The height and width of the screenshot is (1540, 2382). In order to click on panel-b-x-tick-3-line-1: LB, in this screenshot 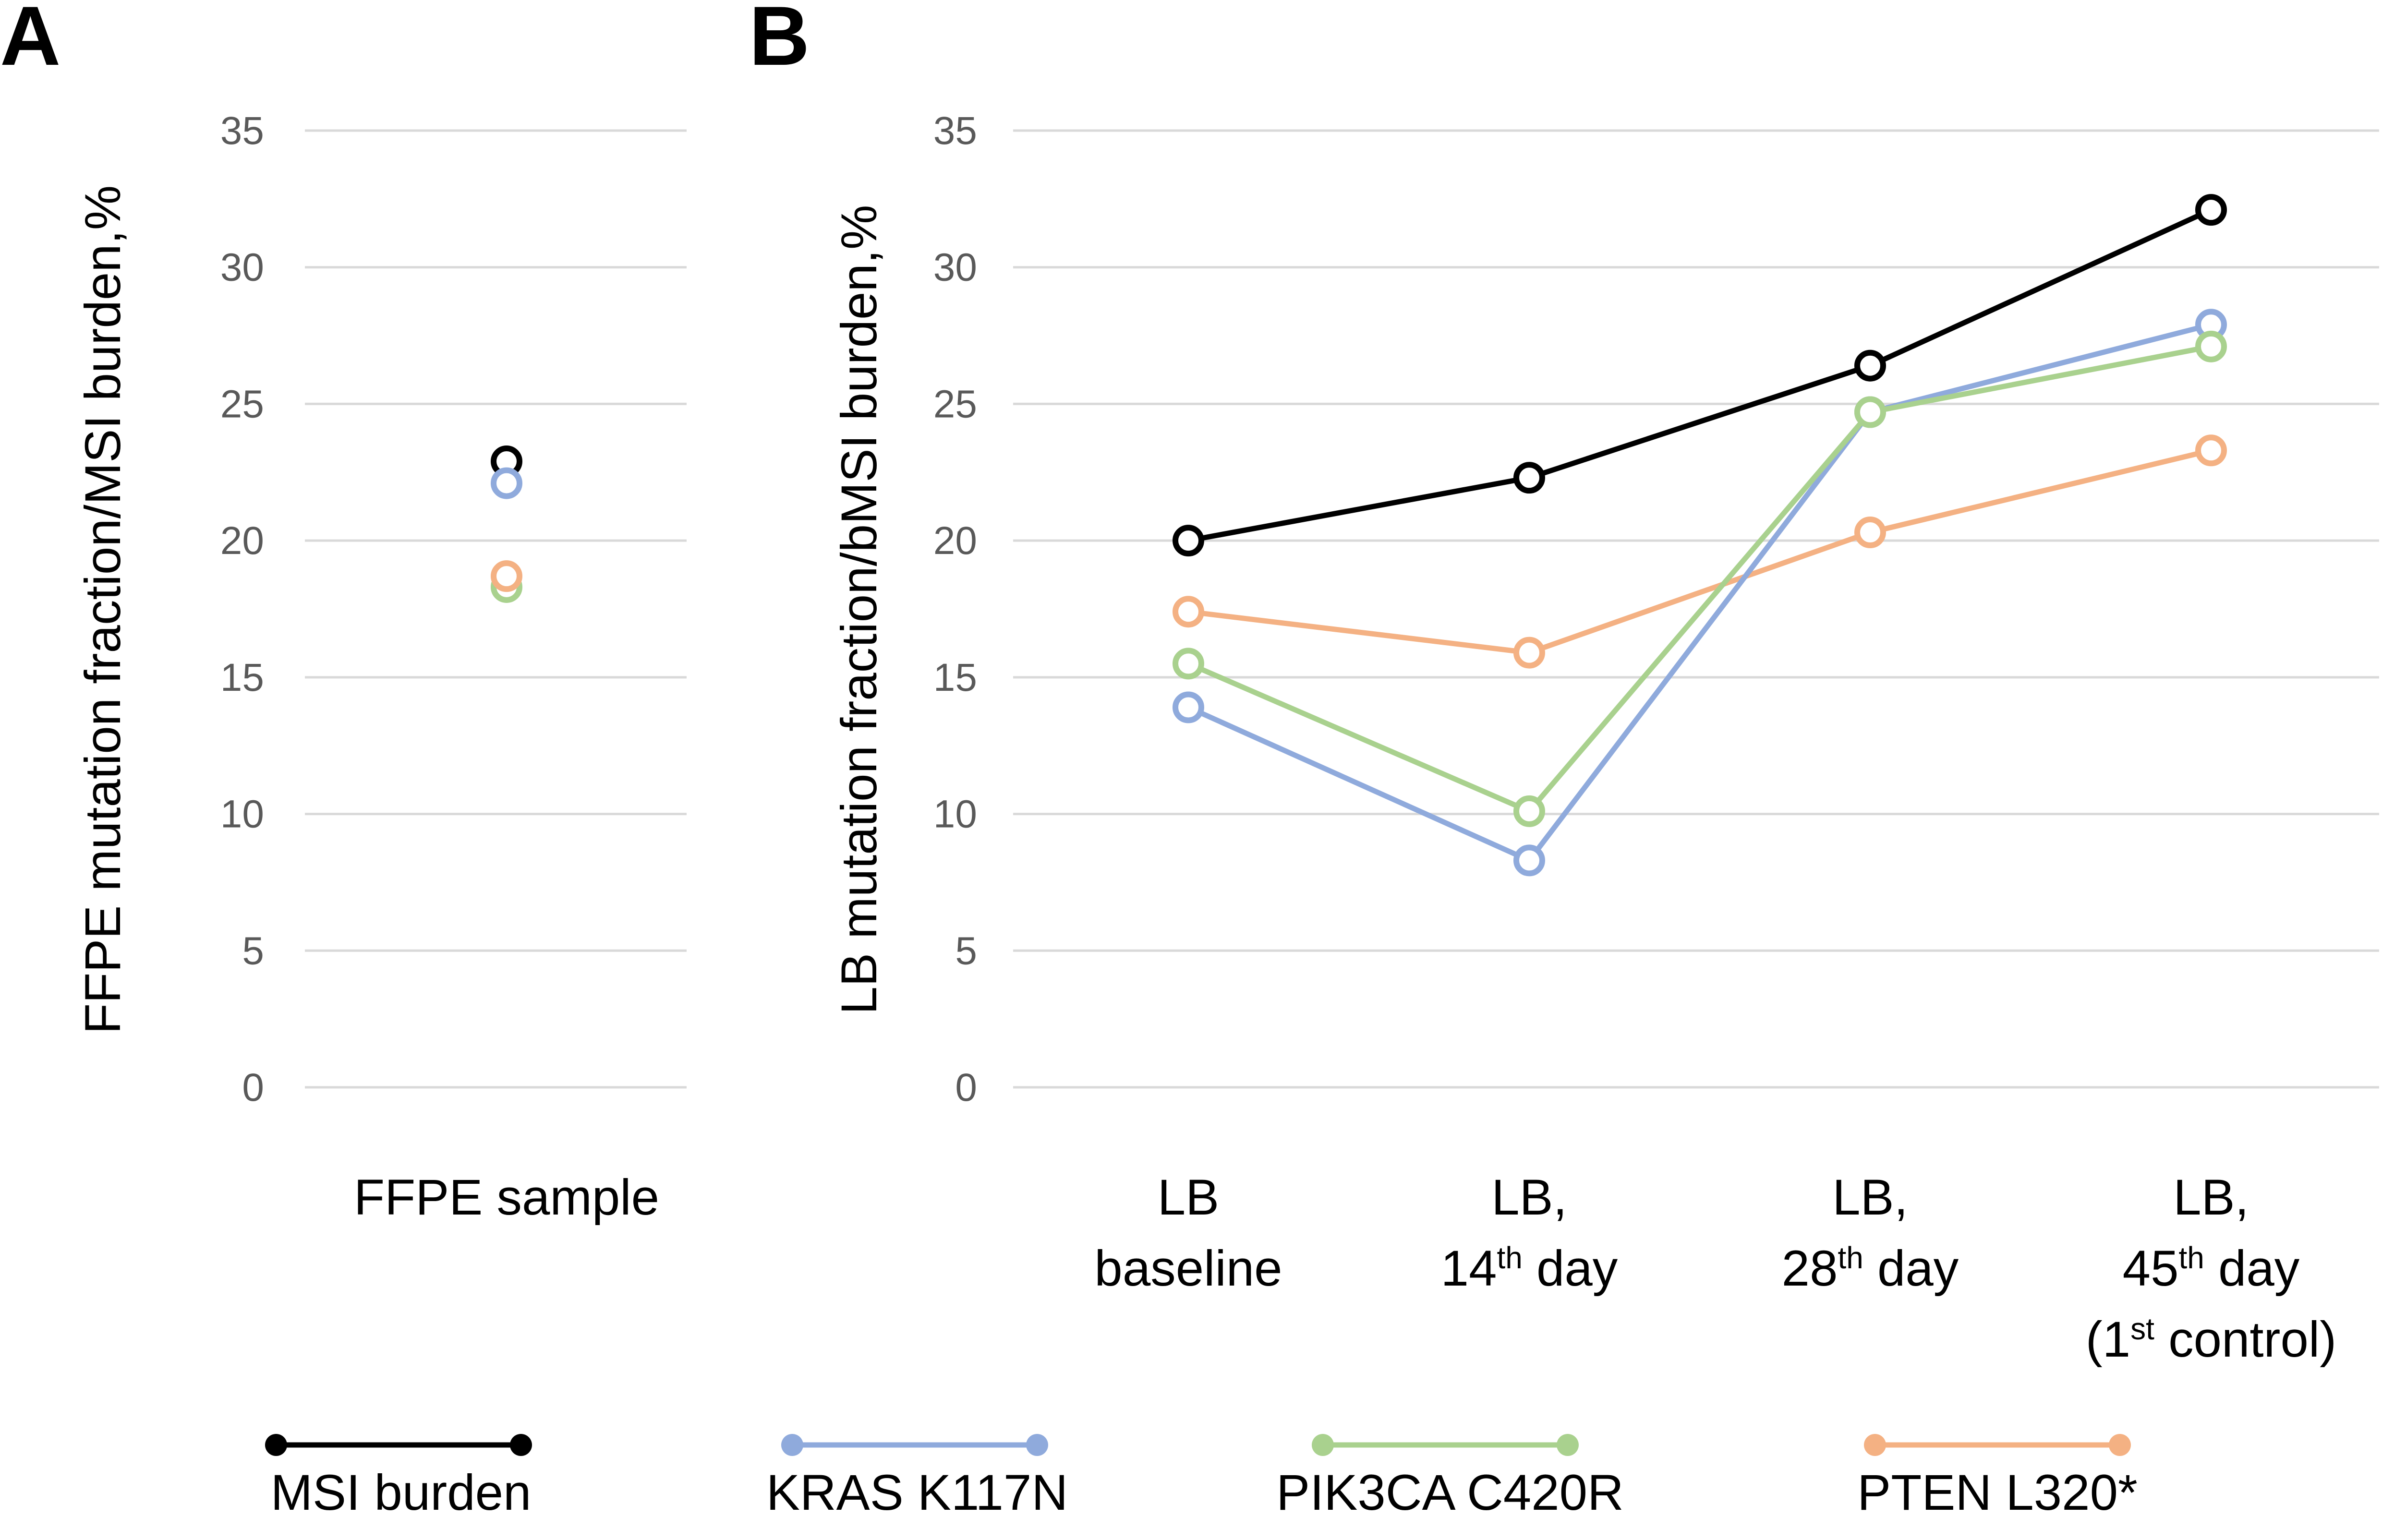, I will do `click(1870, 1198)`.